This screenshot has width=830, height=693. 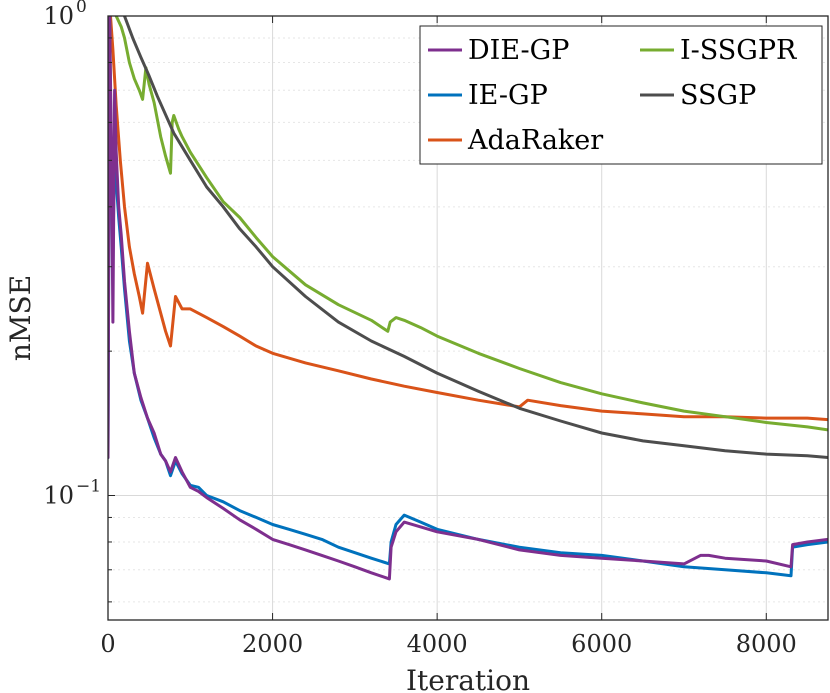 I want to click on legend-box, so click(x=621, y=95).